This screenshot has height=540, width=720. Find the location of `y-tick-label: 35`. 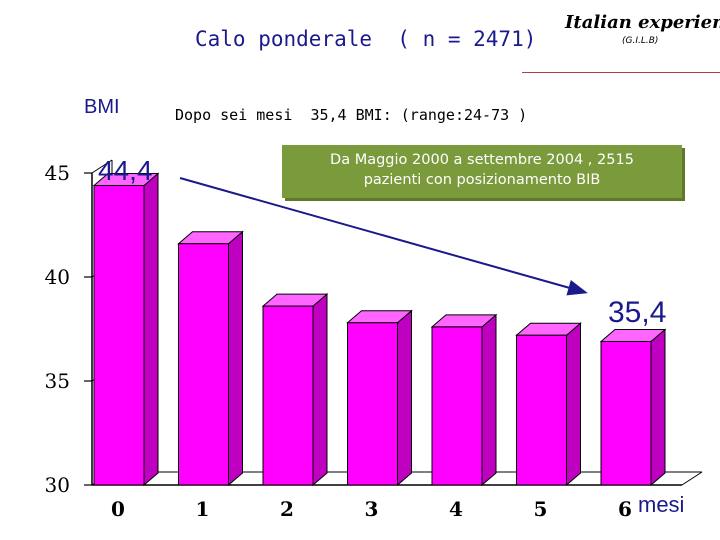

y-tick-label: 35 is located at coordinates (57, 381).